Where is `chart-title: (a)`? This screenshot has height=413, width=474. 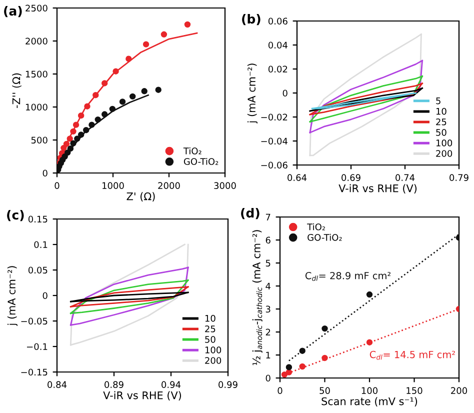
chart-title: (a) is located at coordinates (13, 12).